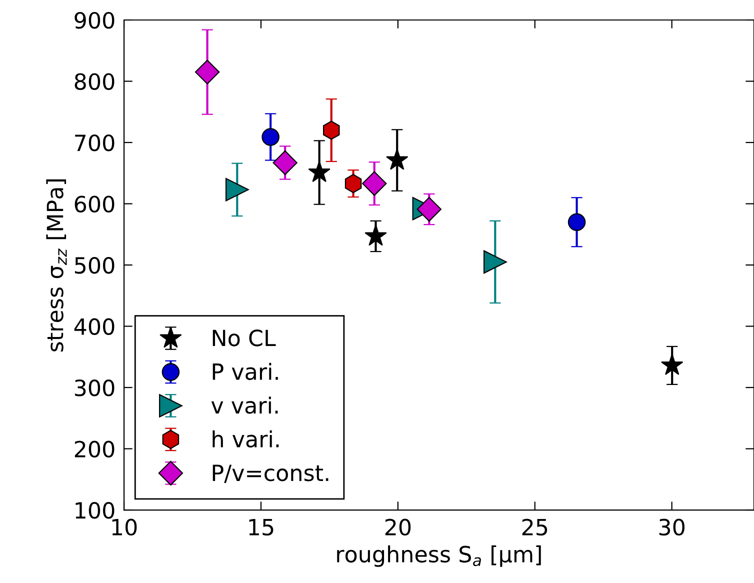 Image resolution: width=754 pixels, height=583 pixels. I want to click on y-tick-label: 900, so click(94, 20).